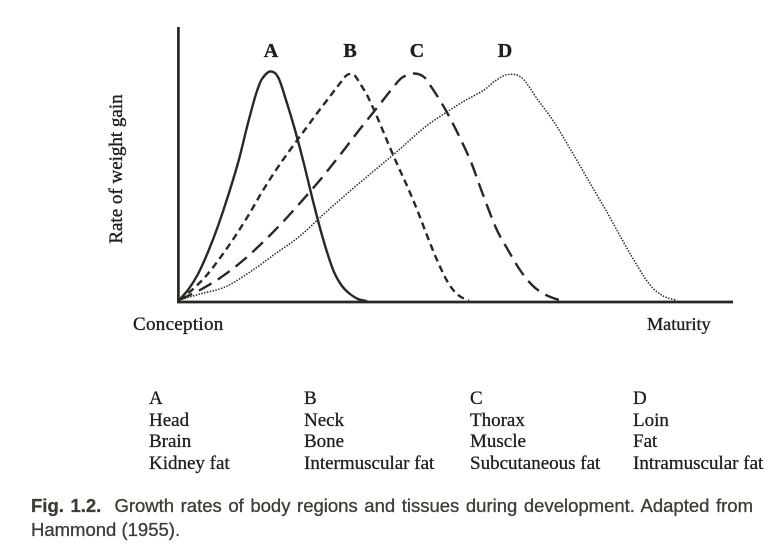  I want to click on svg-text: D, so click(505, 51).